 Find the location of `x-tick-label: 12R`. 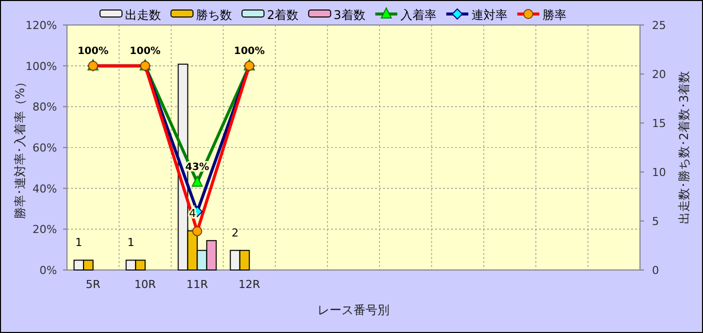

x-tick-label: 12R is located at coordinates (249, 284).